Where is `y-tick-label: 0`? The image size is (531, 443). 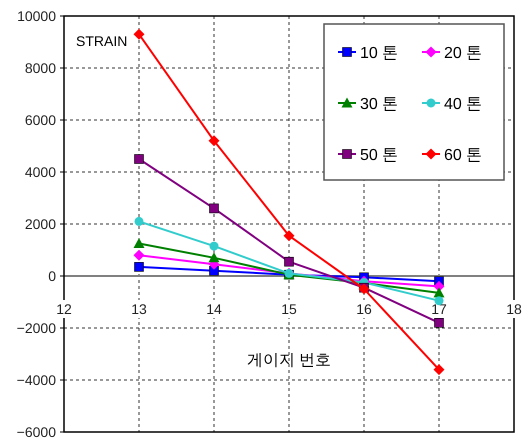 y-tick-label: 0 is located at coordinates (52, 276).